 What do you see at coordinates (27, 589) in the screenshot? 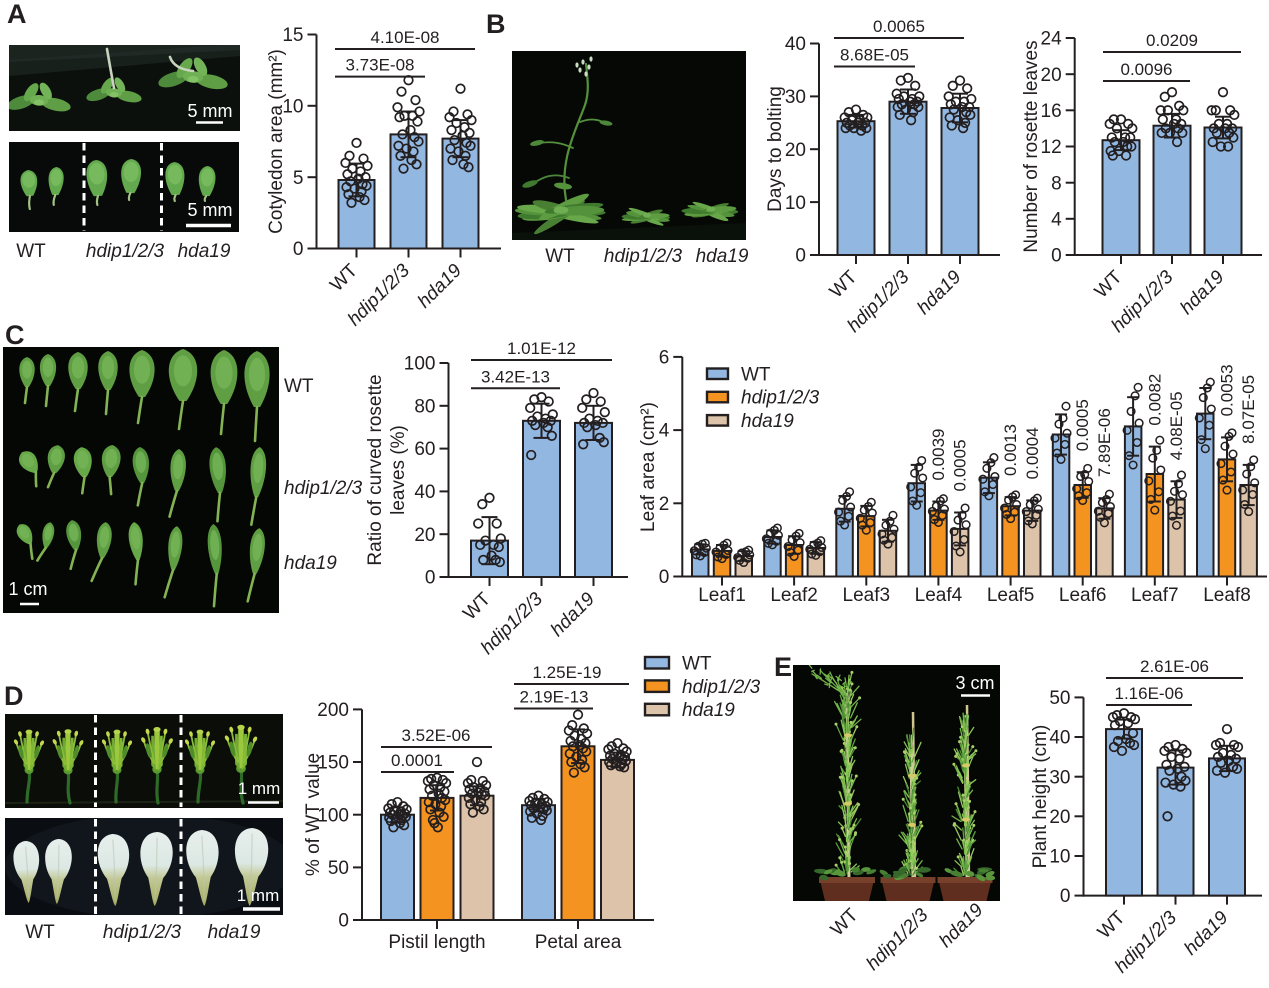
I see `svg-text: 1 cm` at bounding box center [27, 589].